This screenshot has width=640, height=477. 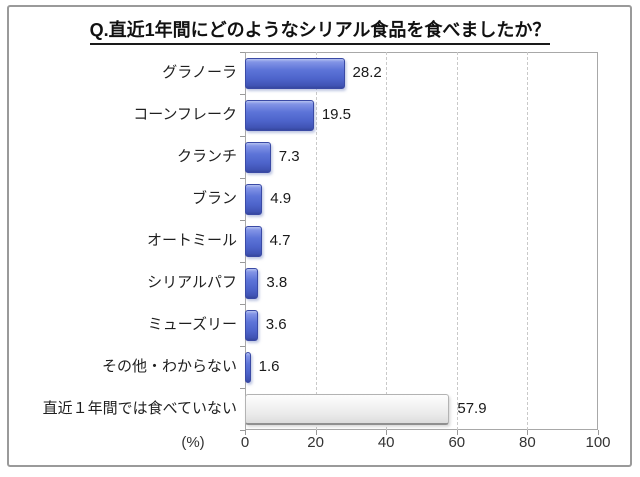 I want to click on x-axis-tick-label: 60, so click(x=457, y=442).